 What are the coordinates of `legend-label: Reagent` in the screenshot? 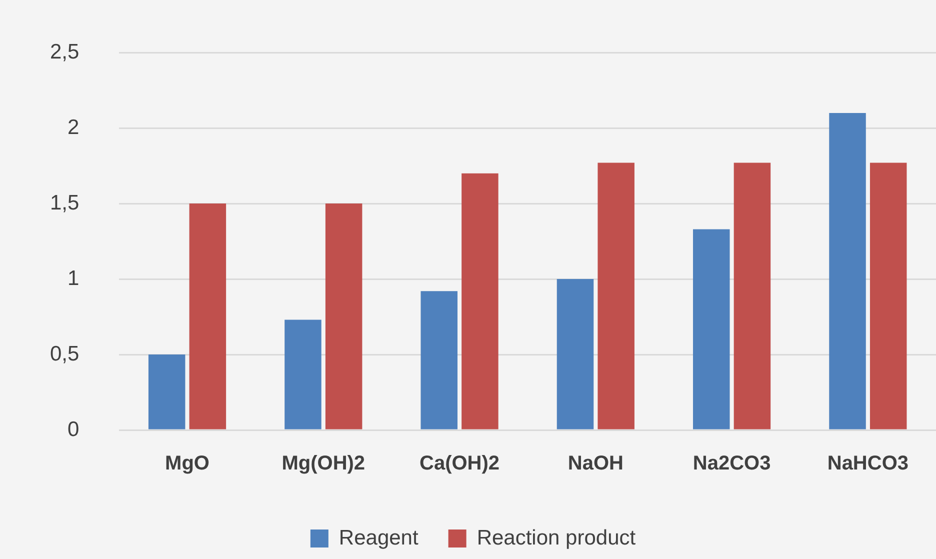 It's located at (378, 538).